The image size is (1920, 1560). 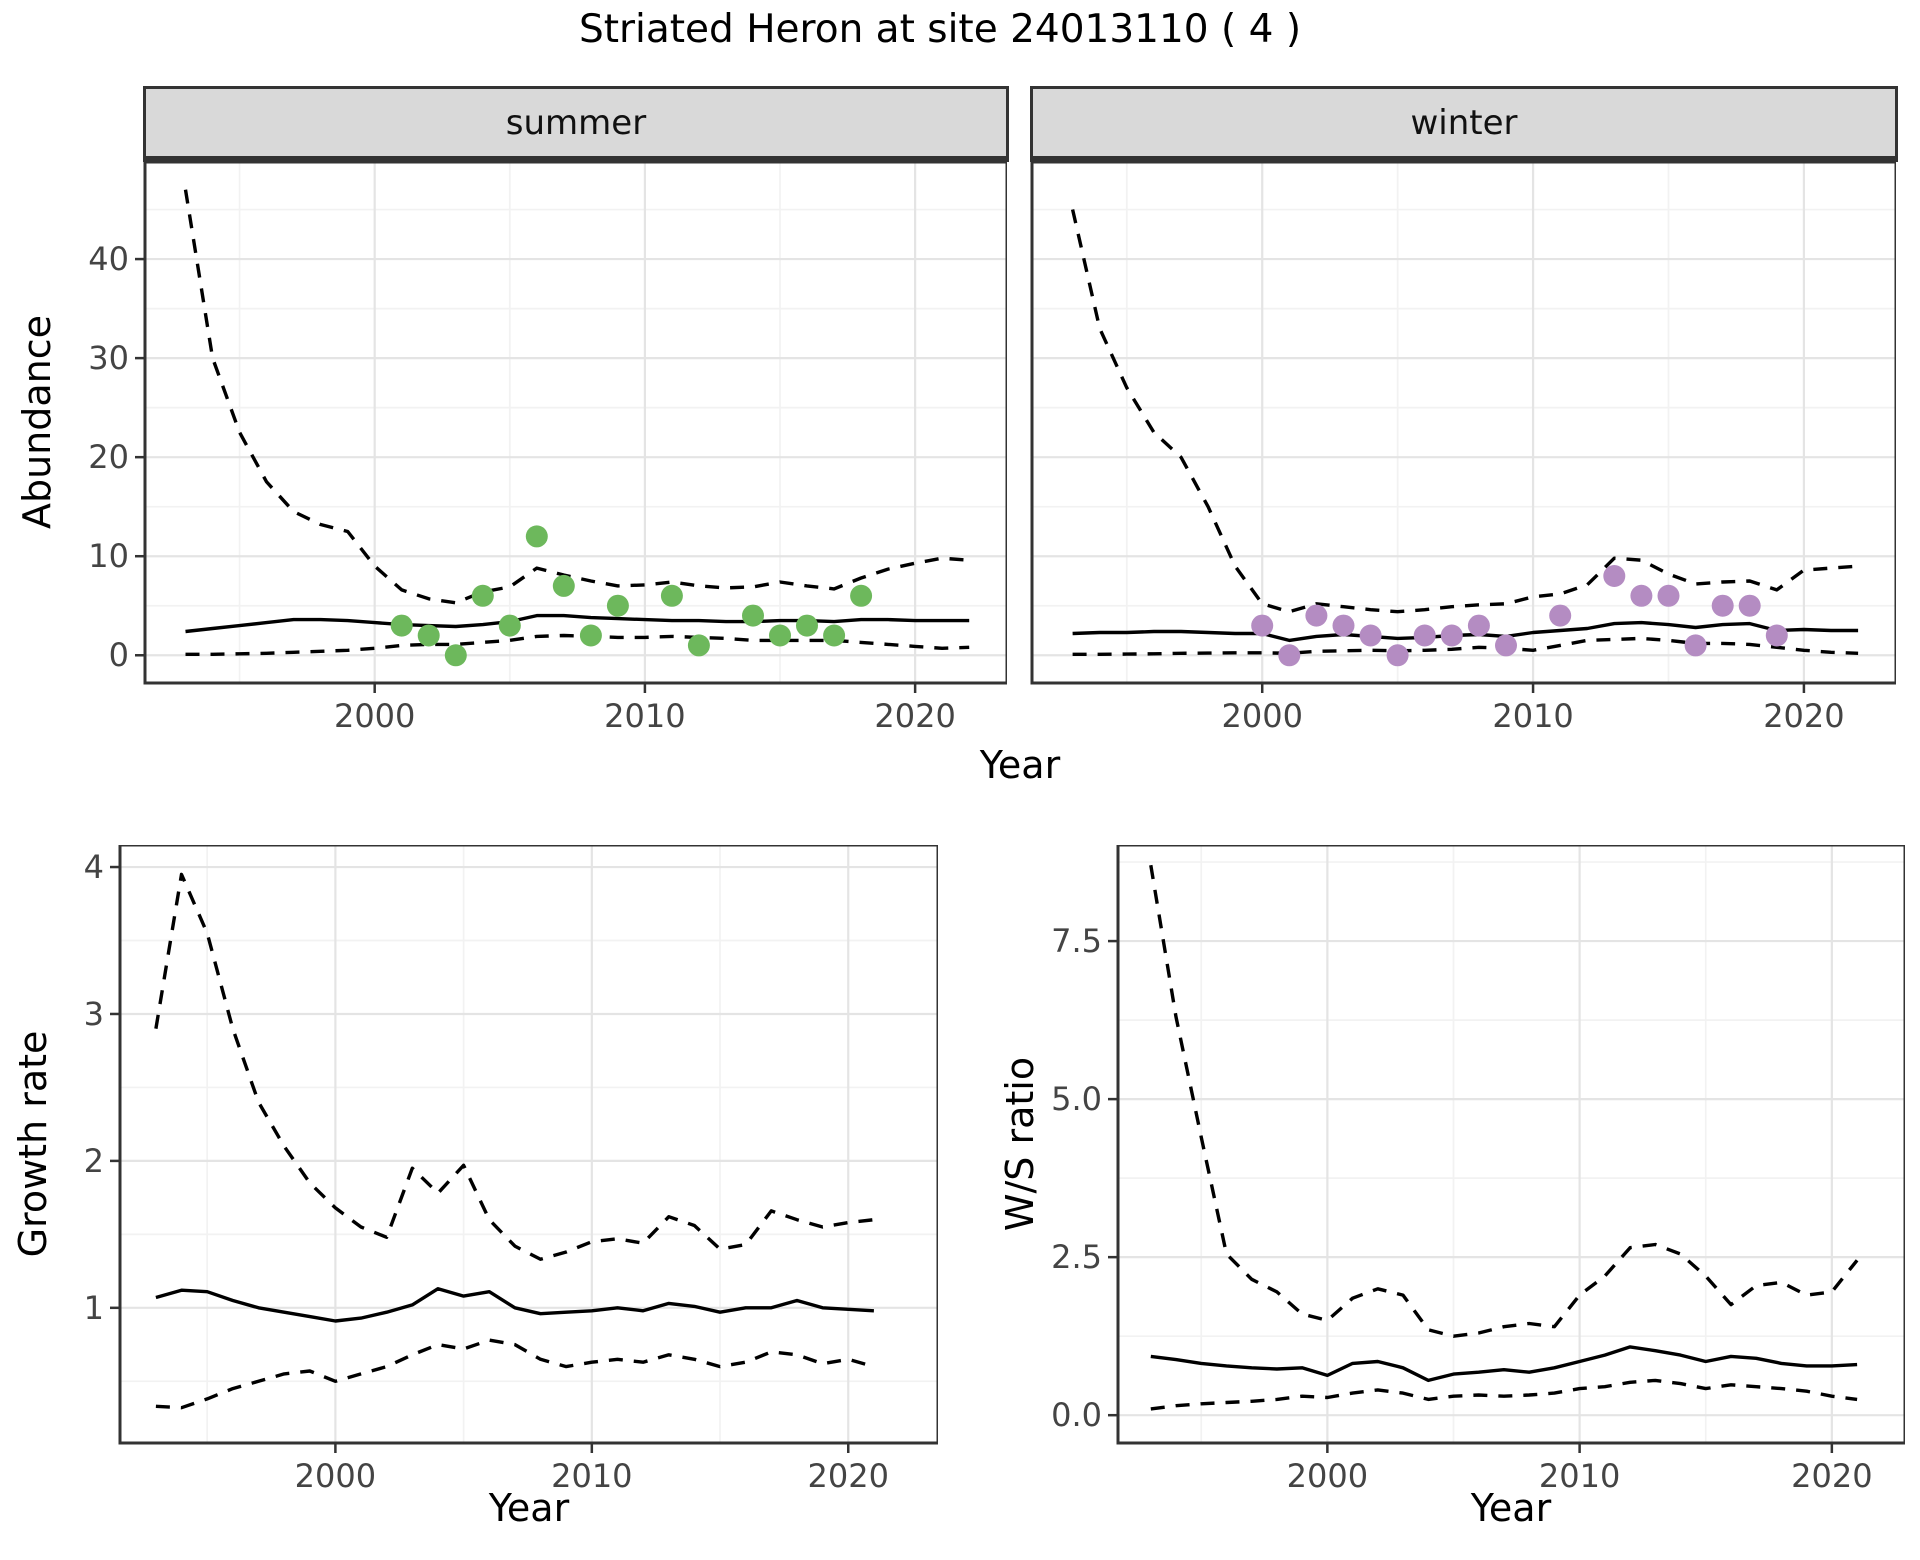 What do you see at coordinates (335, 1476) in the screenshot?
I see `x-tick-label-growth: 2000` at bounding box center [335, 1476].